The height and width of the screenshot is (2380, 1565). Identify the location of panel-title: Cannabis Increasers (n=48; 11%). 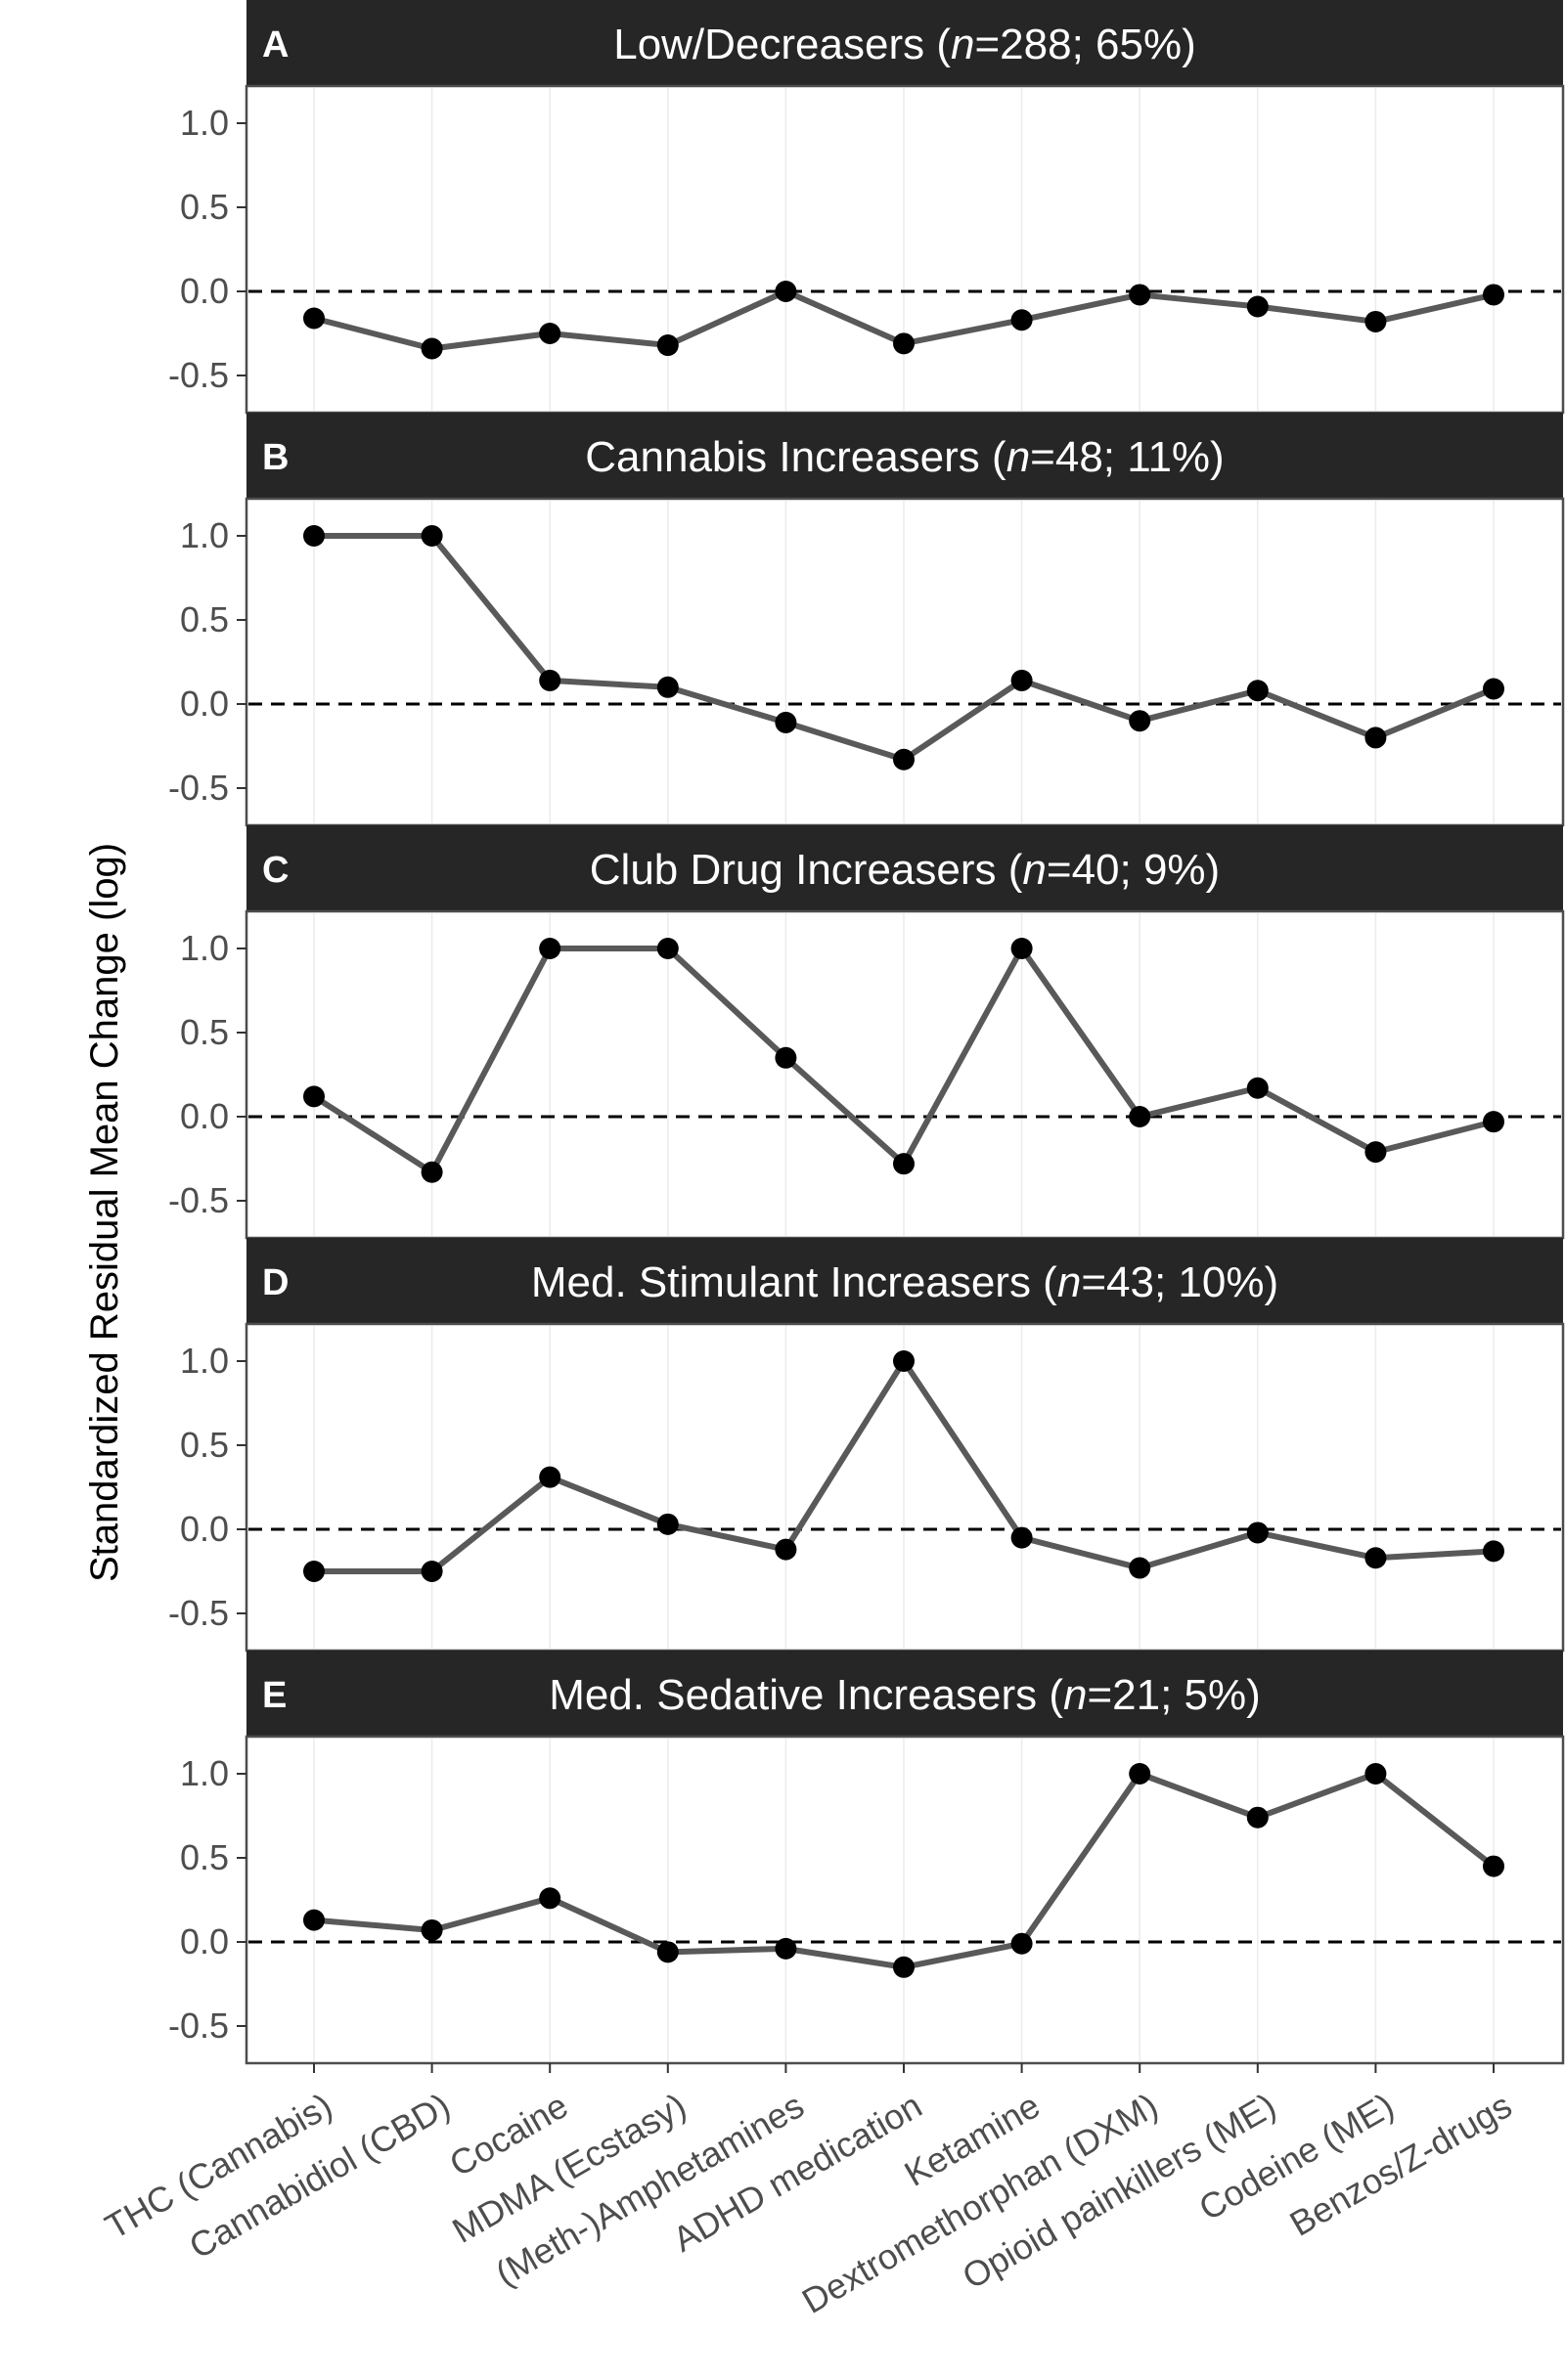
(904, 457).